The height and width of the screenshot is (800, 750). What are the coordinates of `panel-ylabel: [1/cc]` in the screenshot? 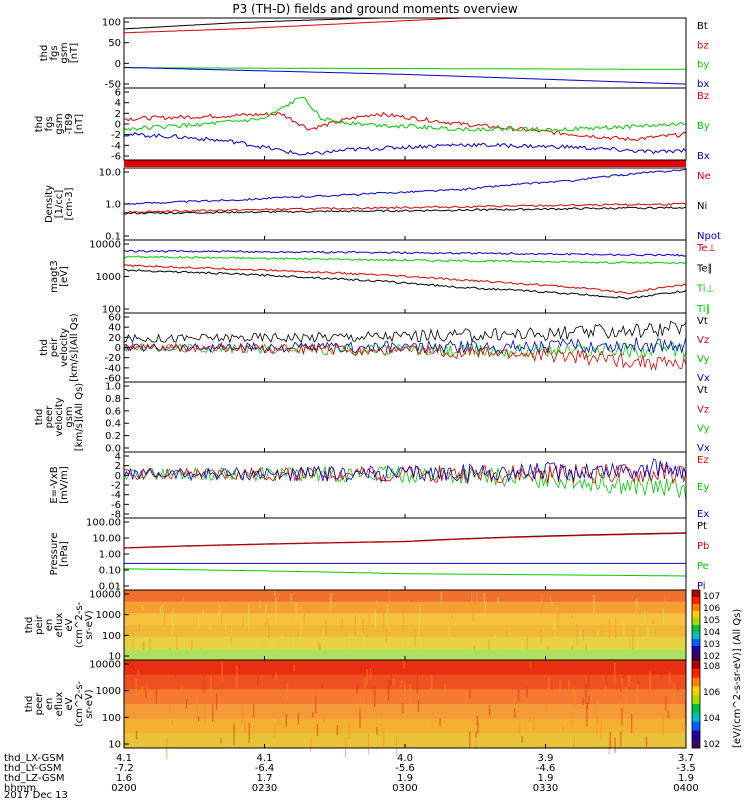 It's located at (59, 204).